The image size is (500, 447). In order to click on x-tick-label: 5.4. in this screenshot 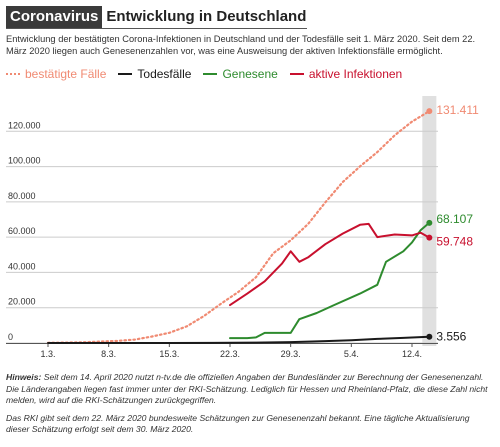, I will do `click(351, 354)`.